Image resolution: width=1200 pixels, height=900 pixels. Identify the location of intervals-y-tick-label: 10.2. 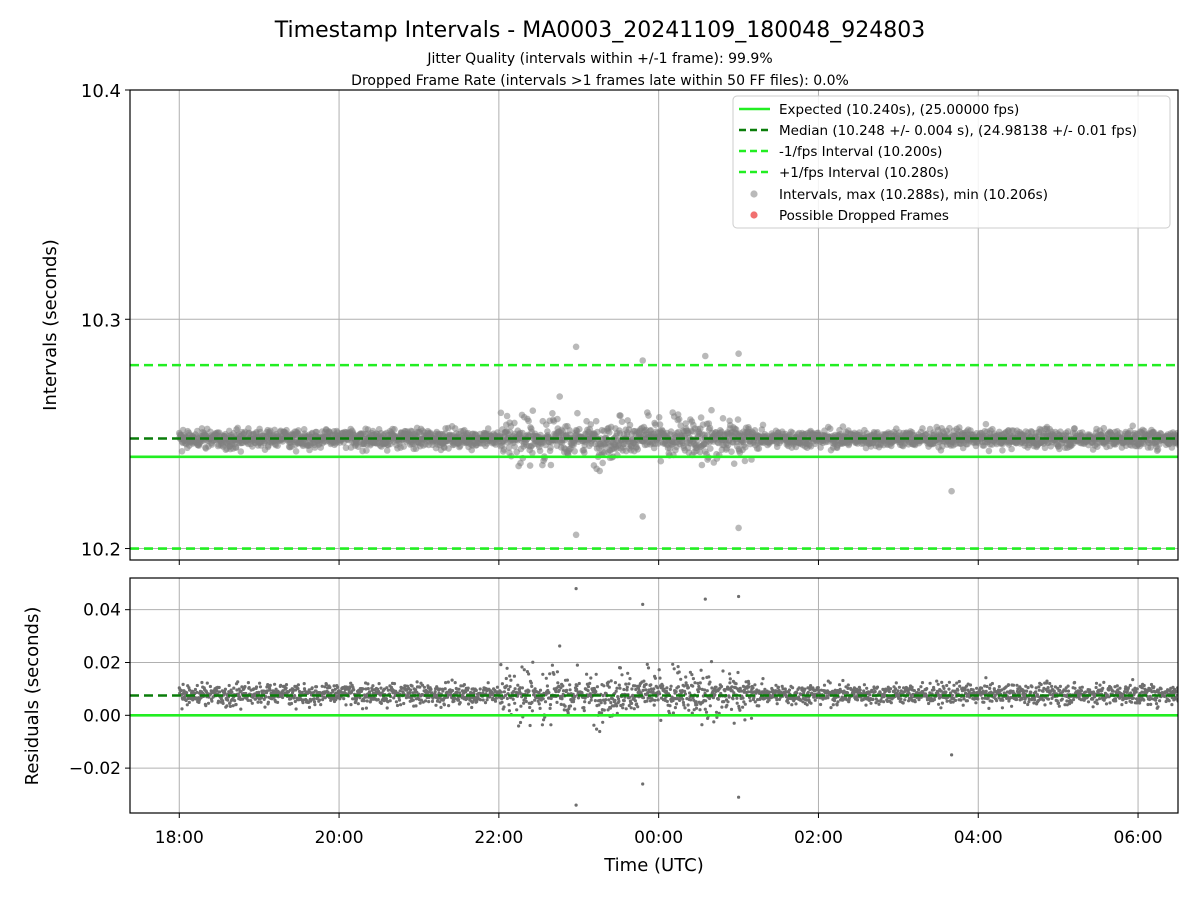
(101, 550).